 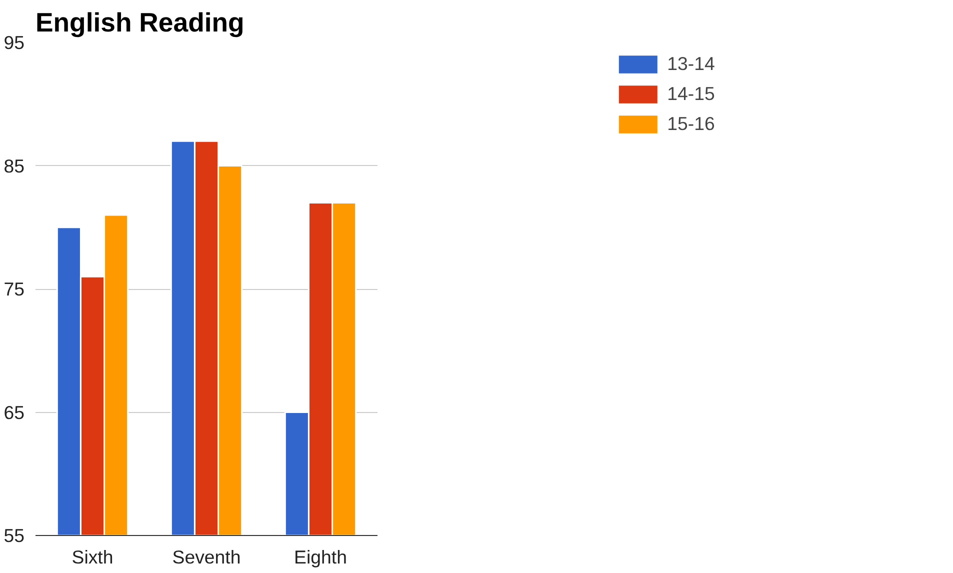 What do you see at coordinates (691, 94) in the screenshot?
I see `legend-label: 14-15` at bounding box center [691, 94].